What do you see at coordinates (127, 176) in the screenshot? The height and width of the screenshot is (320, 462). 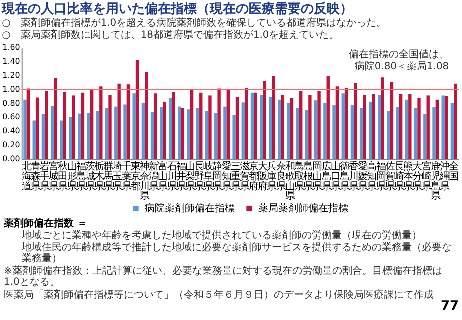 I see `x-tick-label: 千葉県` at bounding box center [127, 176].